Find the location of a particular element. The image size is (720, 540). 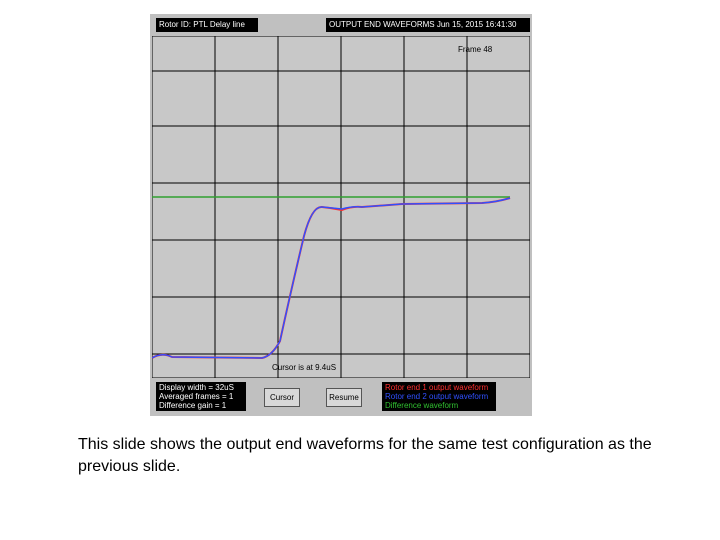

cursor-button: Cursor is located at coordinates (282, 397).